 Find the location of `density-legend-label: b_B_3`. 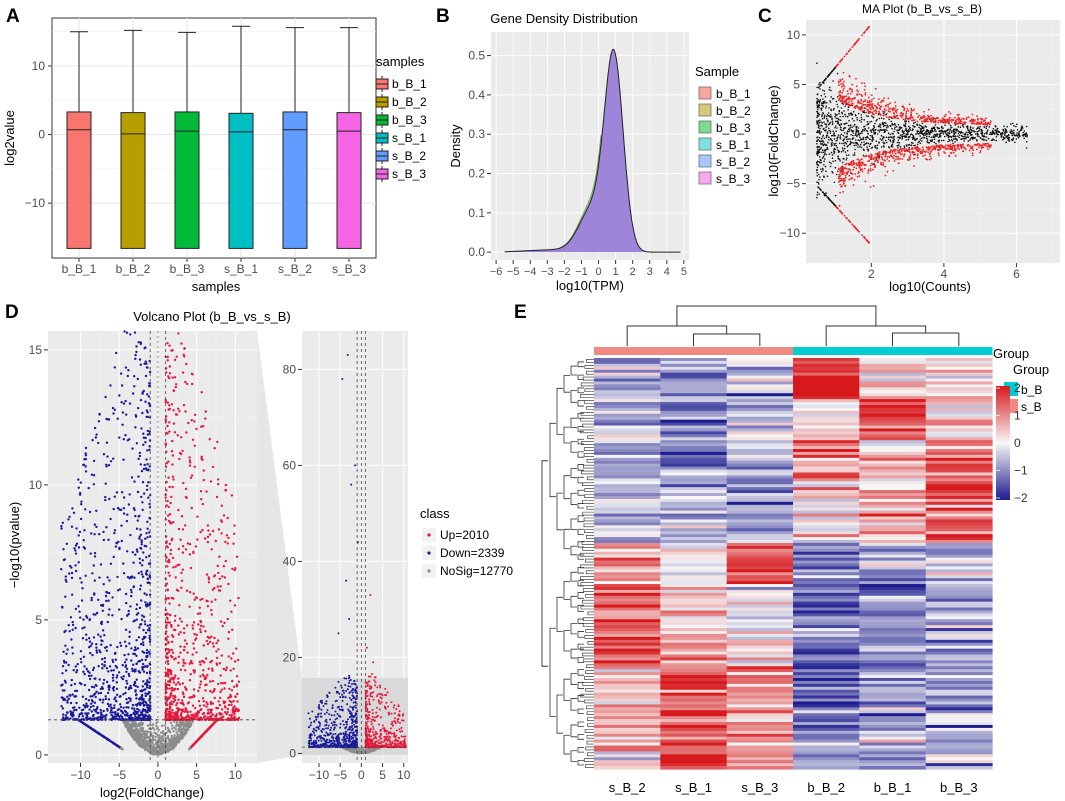

density-legend-label: b_B_3 is located at coordinates (733, 128).